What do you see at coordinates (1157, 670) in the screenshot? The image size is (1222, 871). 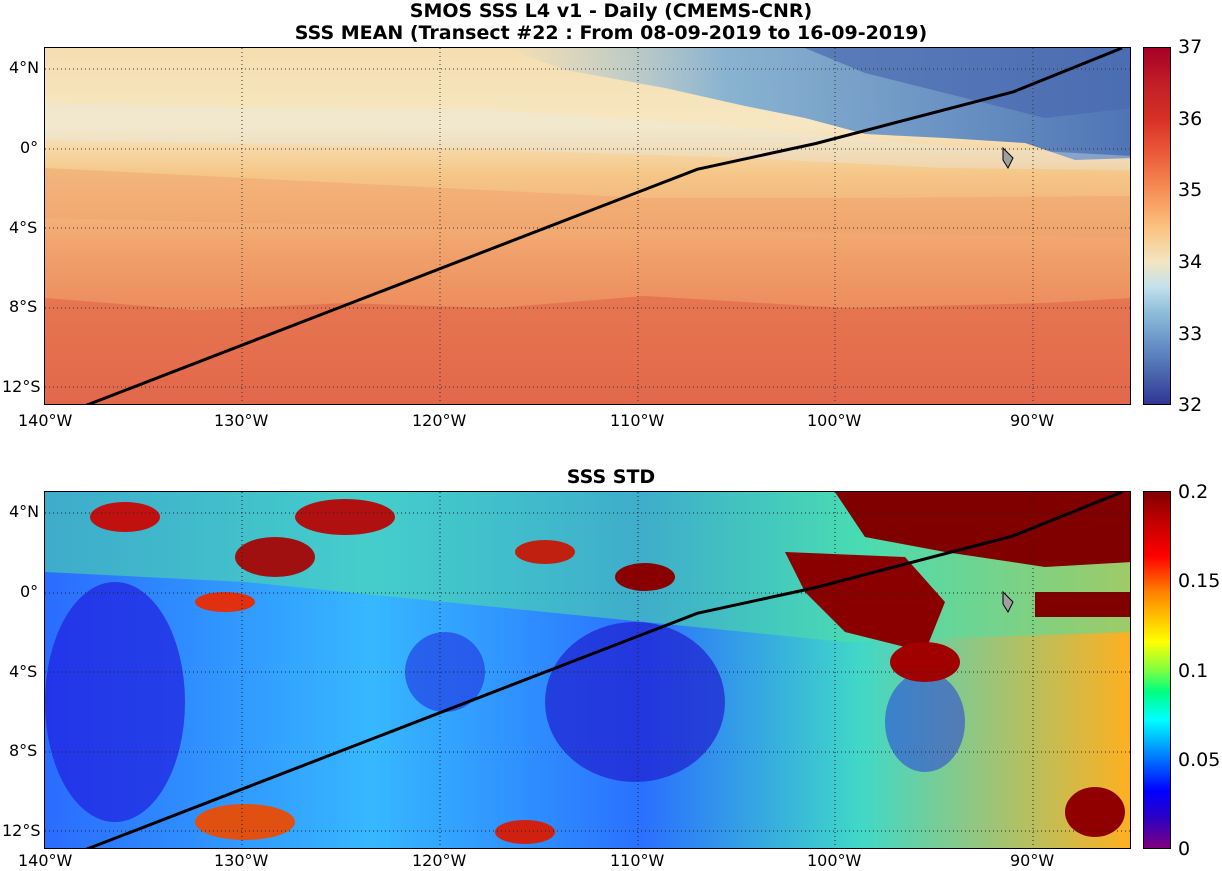 I see `sss-std-colorbar` at bounding box center [1157, 670].